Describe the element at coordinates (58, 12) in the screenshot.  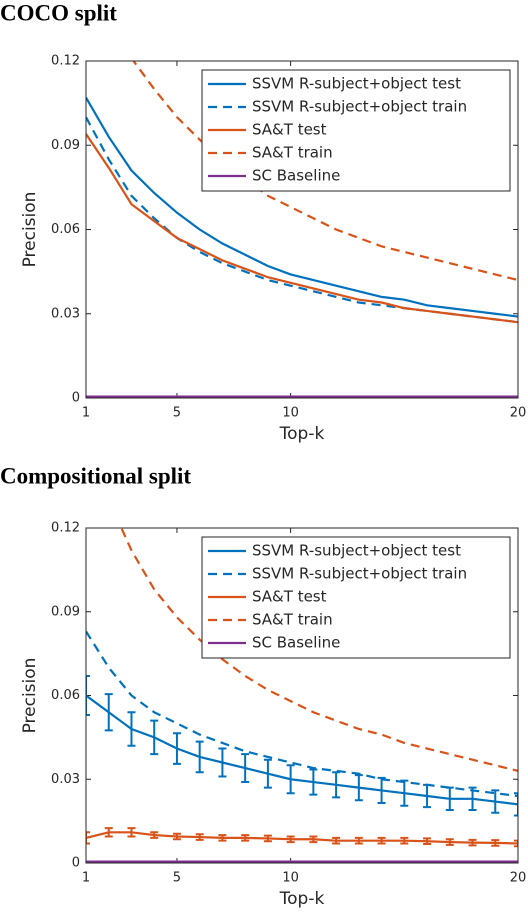
I see `chart-title: COCO split` at that location.